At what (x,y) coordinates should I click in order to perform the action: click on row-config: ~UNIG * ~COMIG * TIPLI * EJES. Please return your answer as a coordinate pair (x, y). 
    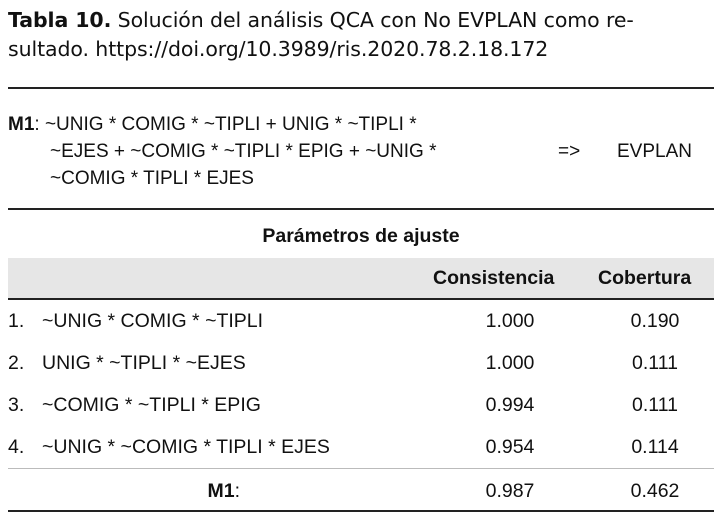
    Looking at the image, I should click on (186, 447).